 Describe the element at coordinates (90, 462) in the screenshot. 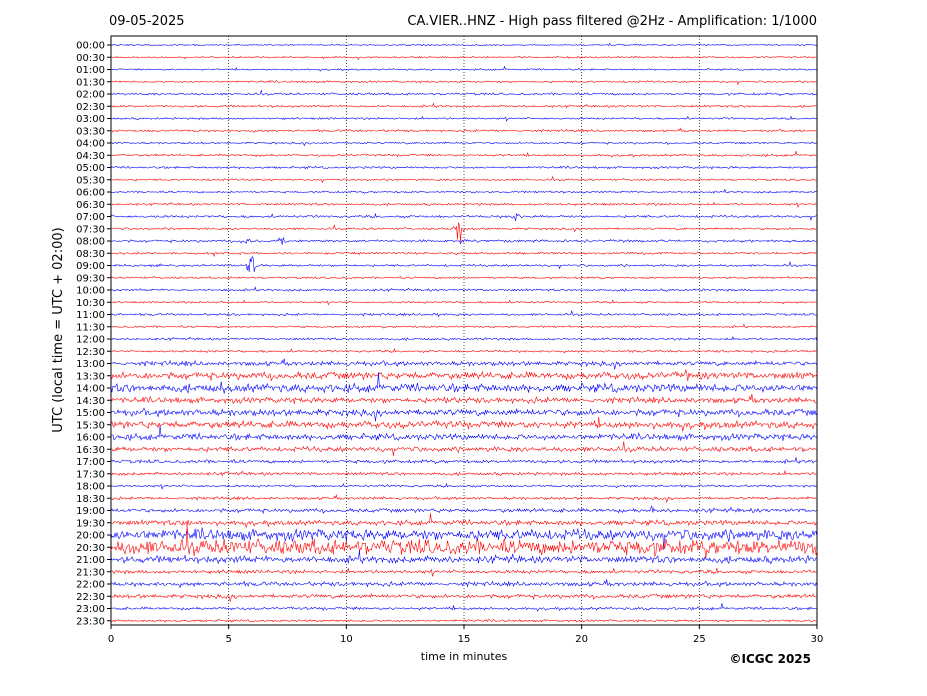

I see `y-tick-label: 17:00` at that location.